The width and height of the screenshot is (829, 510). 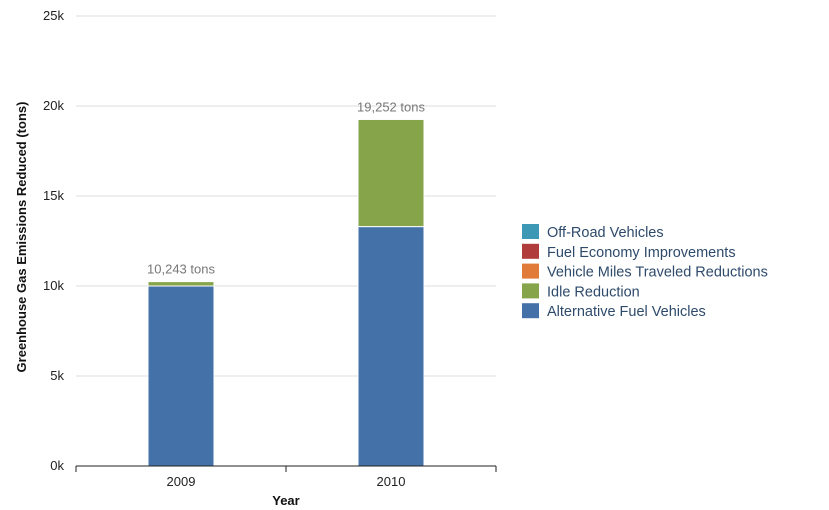 I want to click on legend-label: Alternative Fuel Vehicles, so click(x=626, y=312).